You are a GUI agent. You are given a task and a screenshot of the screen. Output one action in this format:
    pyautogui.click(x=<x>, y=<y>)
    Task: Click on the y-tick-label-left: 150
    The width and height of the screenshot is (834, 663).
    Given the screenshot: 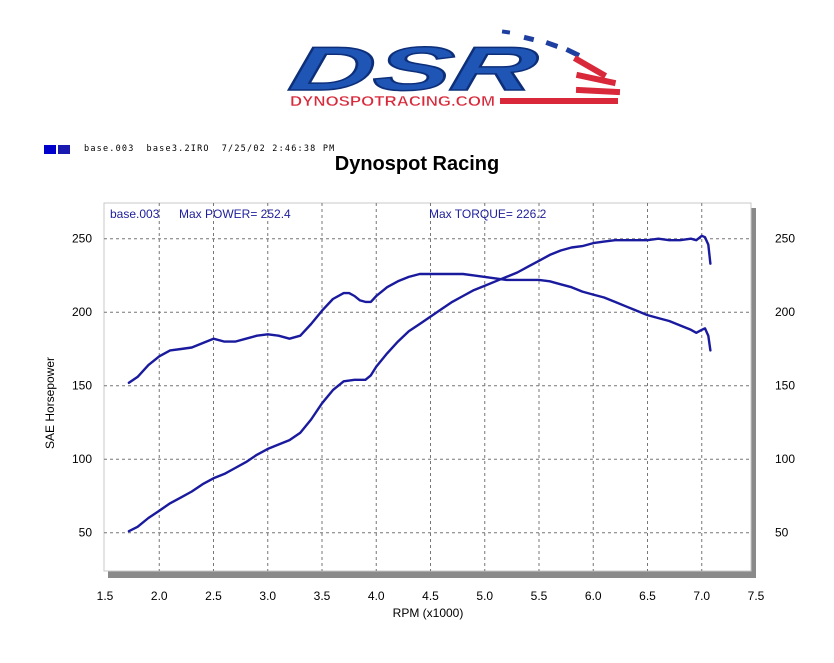 What is the action you would take?
    pyautogui.click(x=82, y=386)
    